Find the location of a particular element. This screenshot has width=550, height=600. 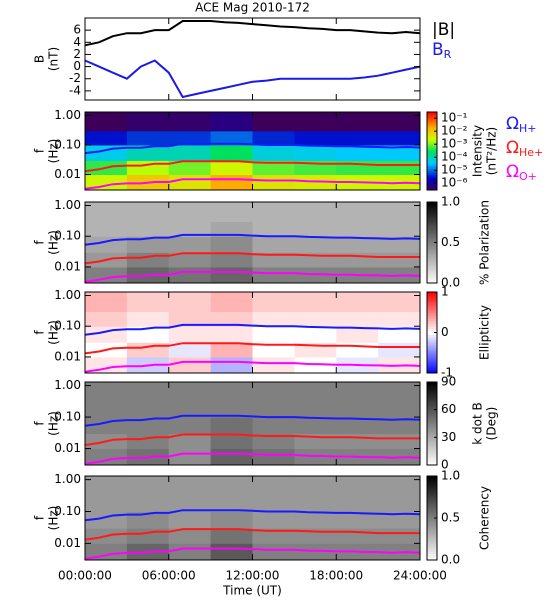

y-tick-label: 1.00 is located at coordinates (67, 295).